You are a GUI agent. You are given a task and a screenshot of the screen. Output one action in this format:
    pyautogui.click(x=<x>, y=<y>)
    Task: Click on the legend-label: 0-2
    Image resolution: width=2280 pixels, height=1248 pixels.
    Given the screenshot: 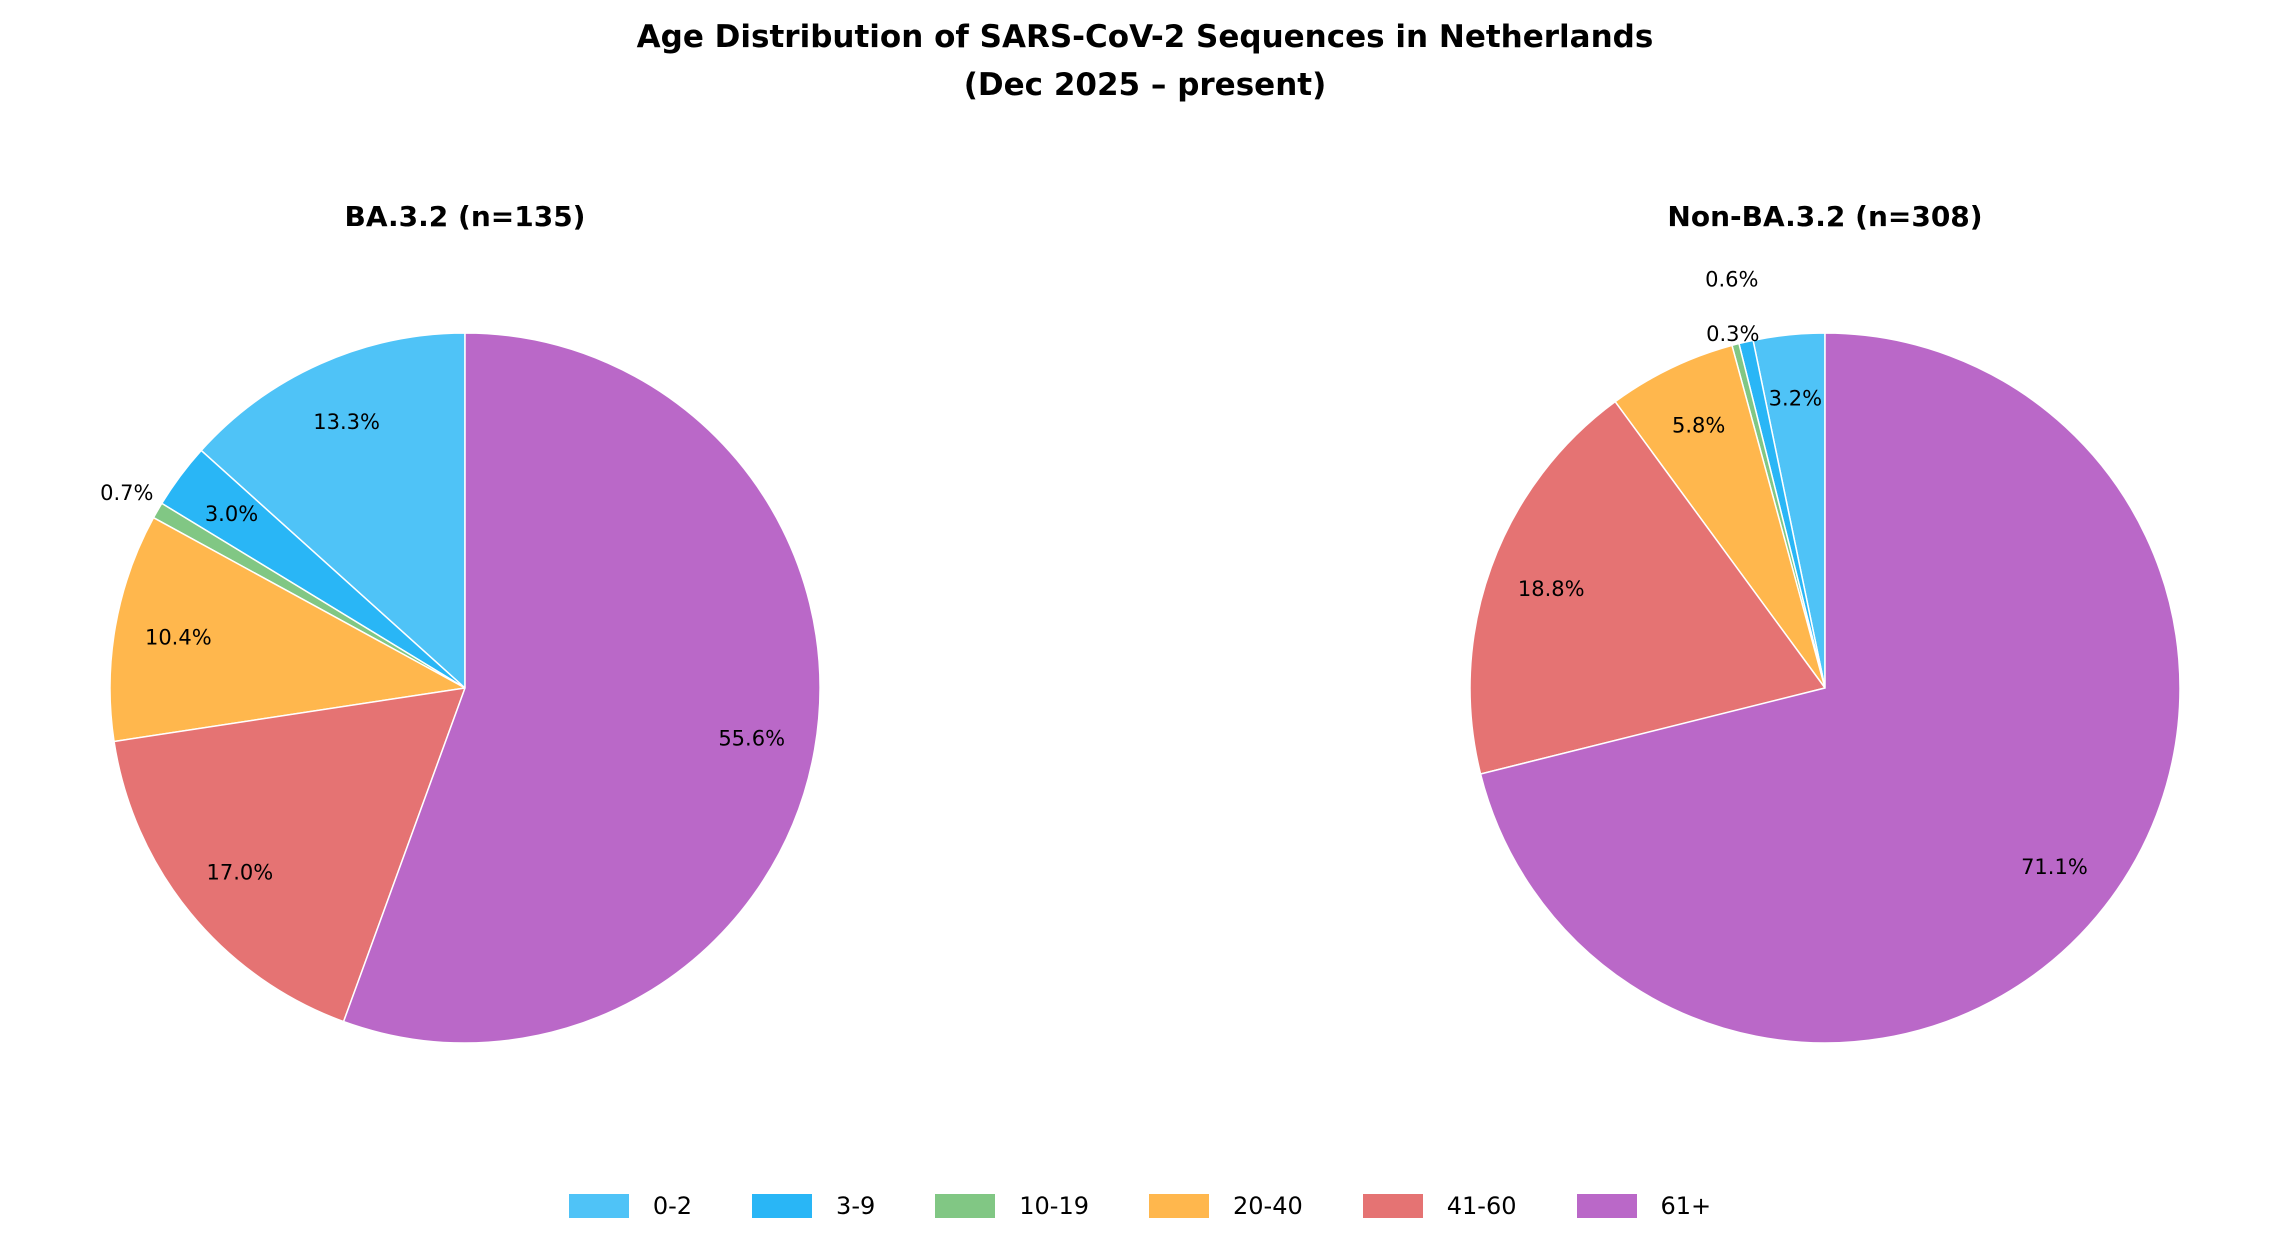 What is the action you would take?
    pyautogui.click(x=672, y=1206)
    